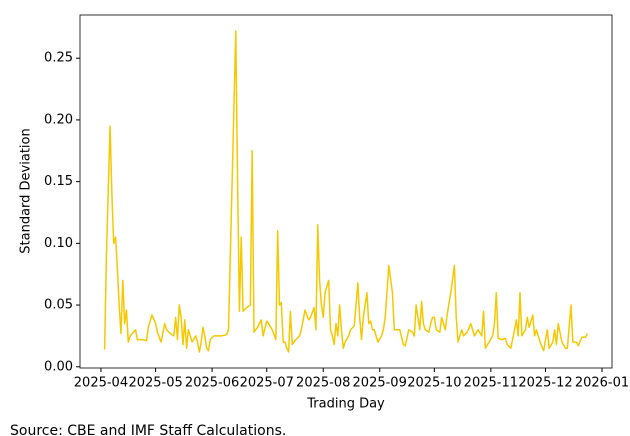  Describe the element at coordinates (545, 383) in the screenshot. I see `x-tick-label: 2025-12` at that location.